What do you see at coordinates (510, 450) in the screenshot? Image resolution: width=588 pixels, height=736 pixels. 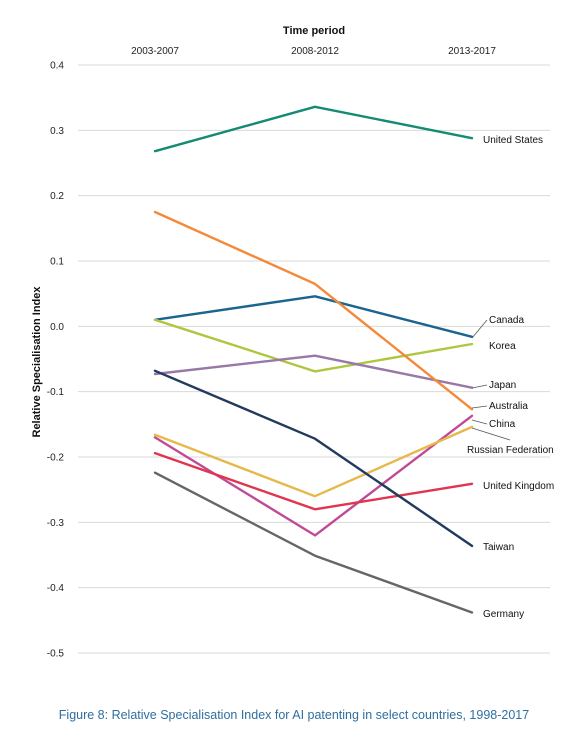 I see `series-label: Russian Federation` at bounding box center [510, 450].